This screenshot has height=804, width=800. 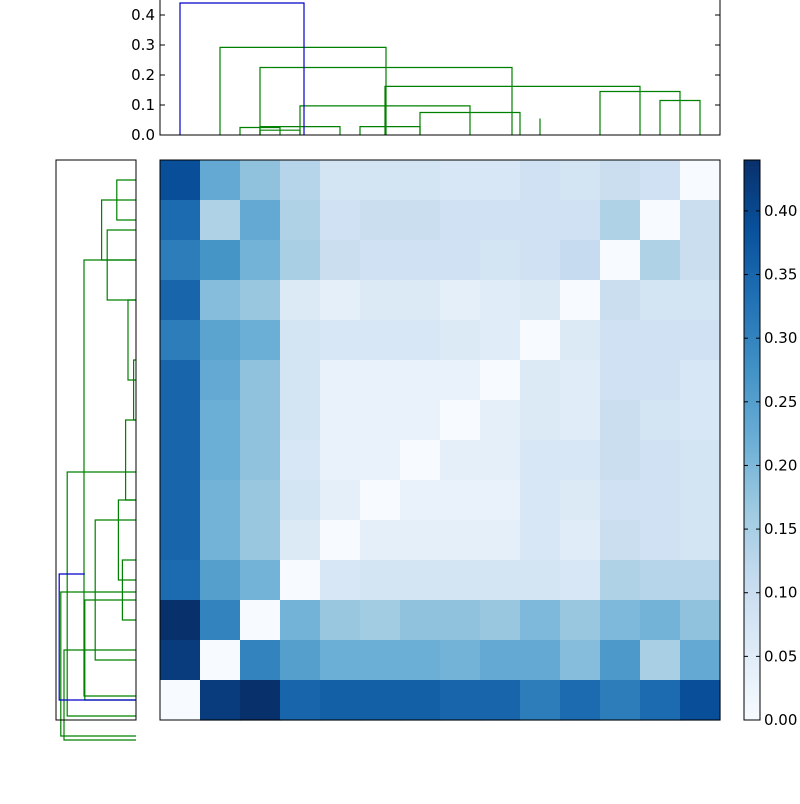 What do you see at coordinates (780, 656) in the screenshot?
I see `colorbar-tick-label: 0.05` at bounding box center [780, 656].